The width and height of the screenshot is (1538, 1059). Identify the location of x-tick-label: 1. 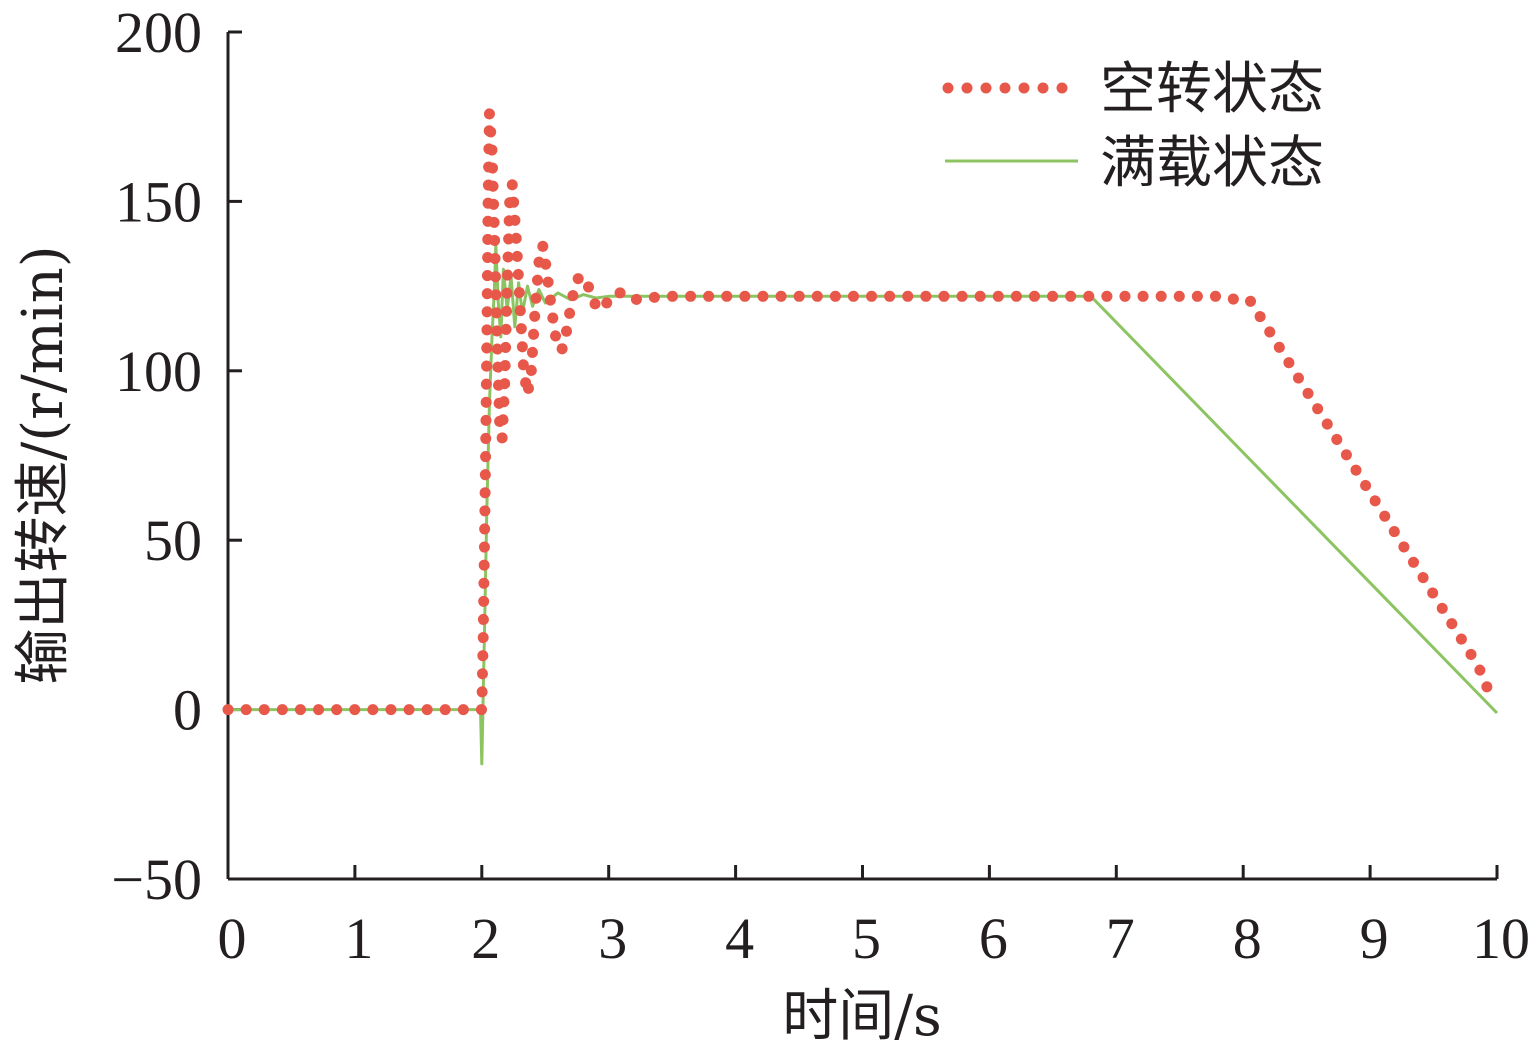
(358, 938).